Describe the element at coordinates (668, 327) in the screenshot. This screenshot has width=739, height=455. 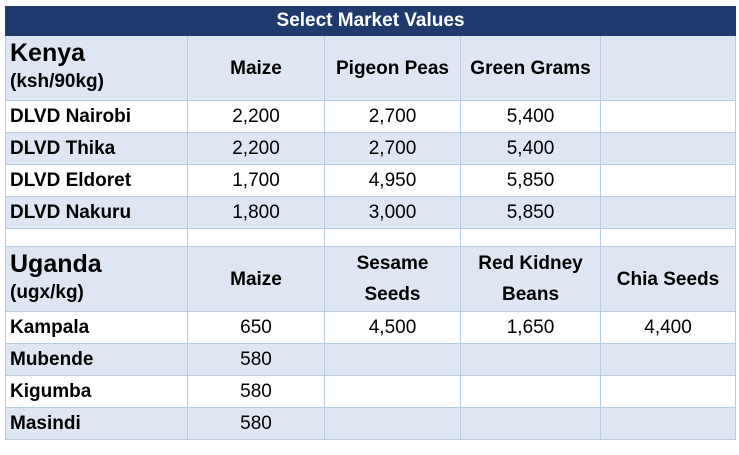
I see `price-cell: 4,400` at that location.